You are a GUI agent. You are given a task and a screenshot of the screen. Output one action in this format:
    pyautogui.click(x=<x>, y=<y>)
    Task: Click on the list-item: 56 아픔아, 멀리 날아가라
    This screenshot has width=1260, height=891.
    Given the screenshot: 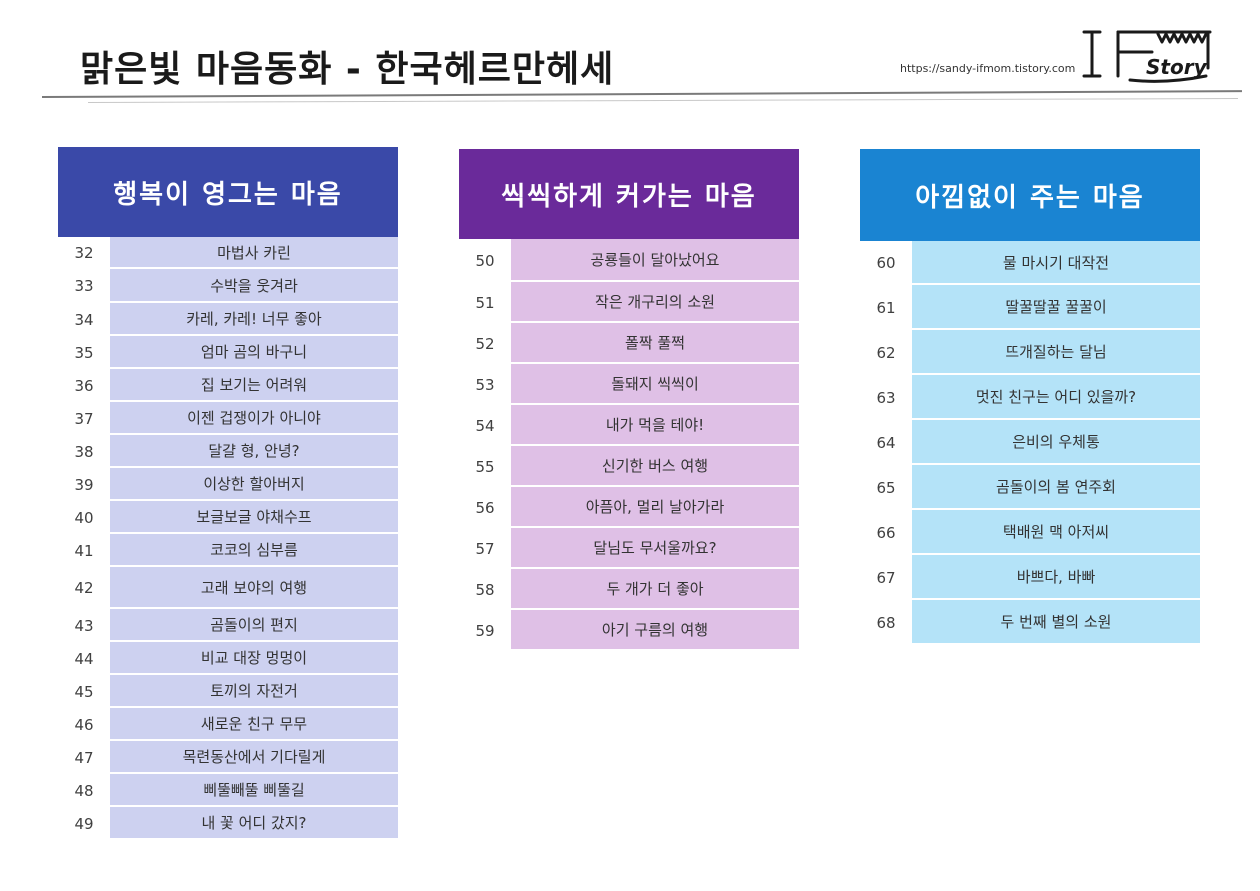 What is the action you would take?
    pyautogui.click(x=629, y=507)
    